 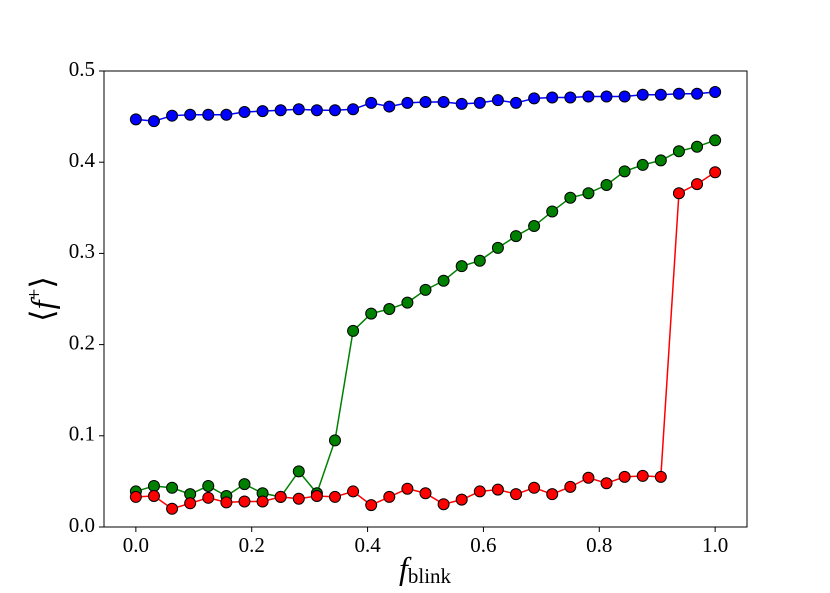 What do you see at coordinates (430, 576) in the screenshot?
I see `x-label-sub: blink` at bounding box center [430, 576].